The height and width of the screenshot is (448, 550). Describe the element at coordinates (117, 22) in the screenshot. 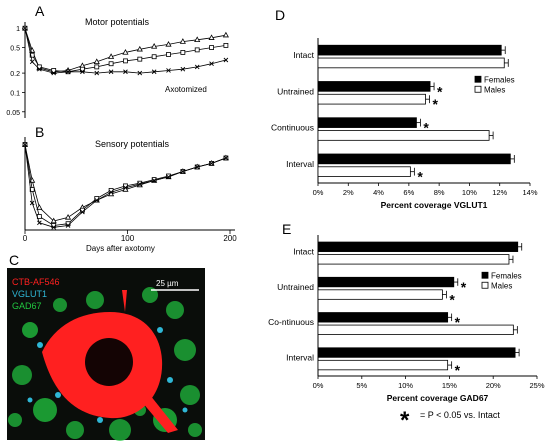

I see `panel-a-title: Motor potentials` at that location.